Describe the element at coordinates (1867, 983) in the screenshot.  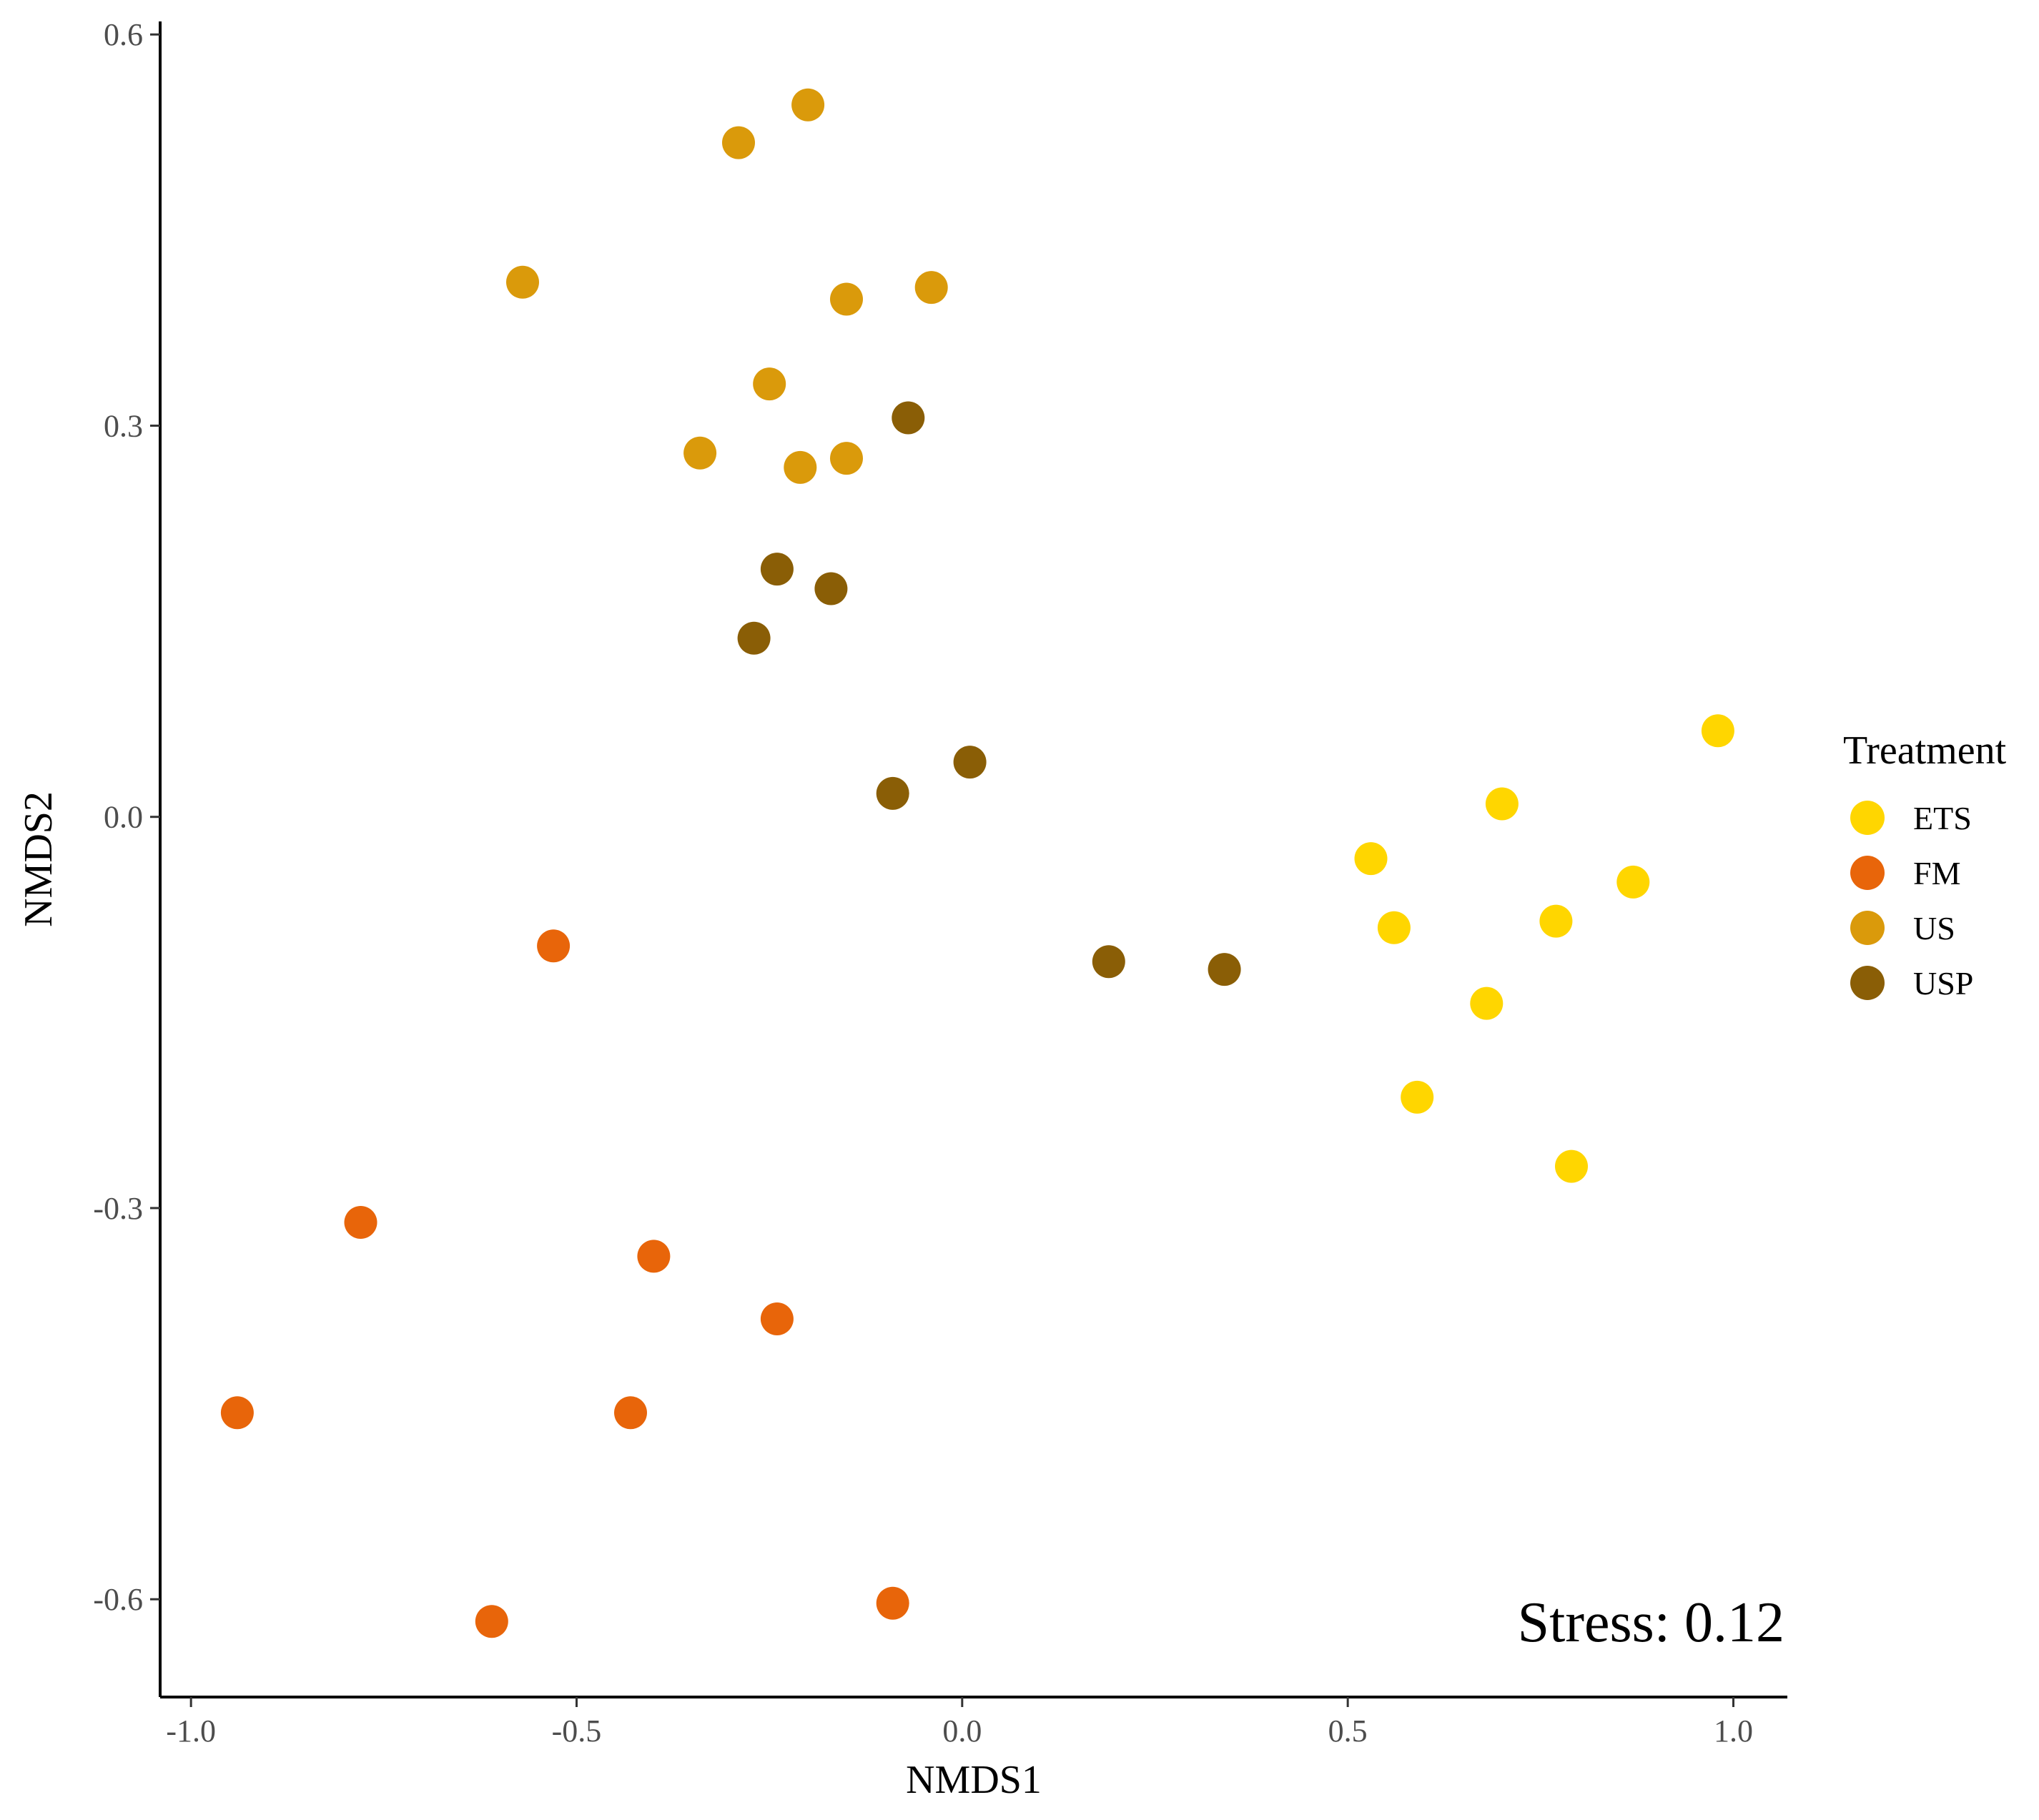
I see `legend-key-usp` at that location.